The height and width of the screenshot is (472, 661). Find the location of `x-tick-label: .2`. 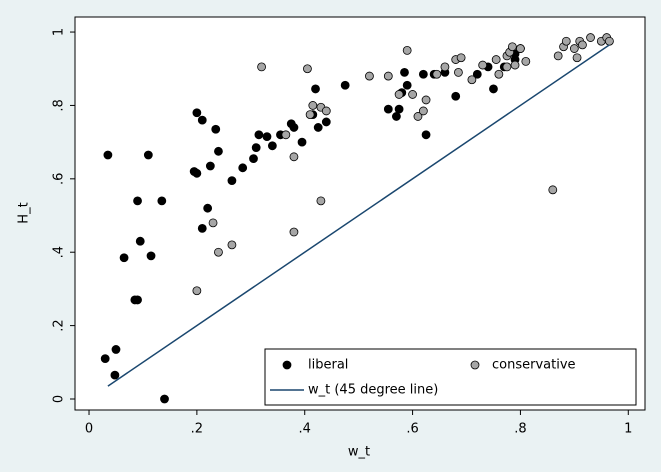

x-tick-label: .2 is located at coordinates (197, 429).